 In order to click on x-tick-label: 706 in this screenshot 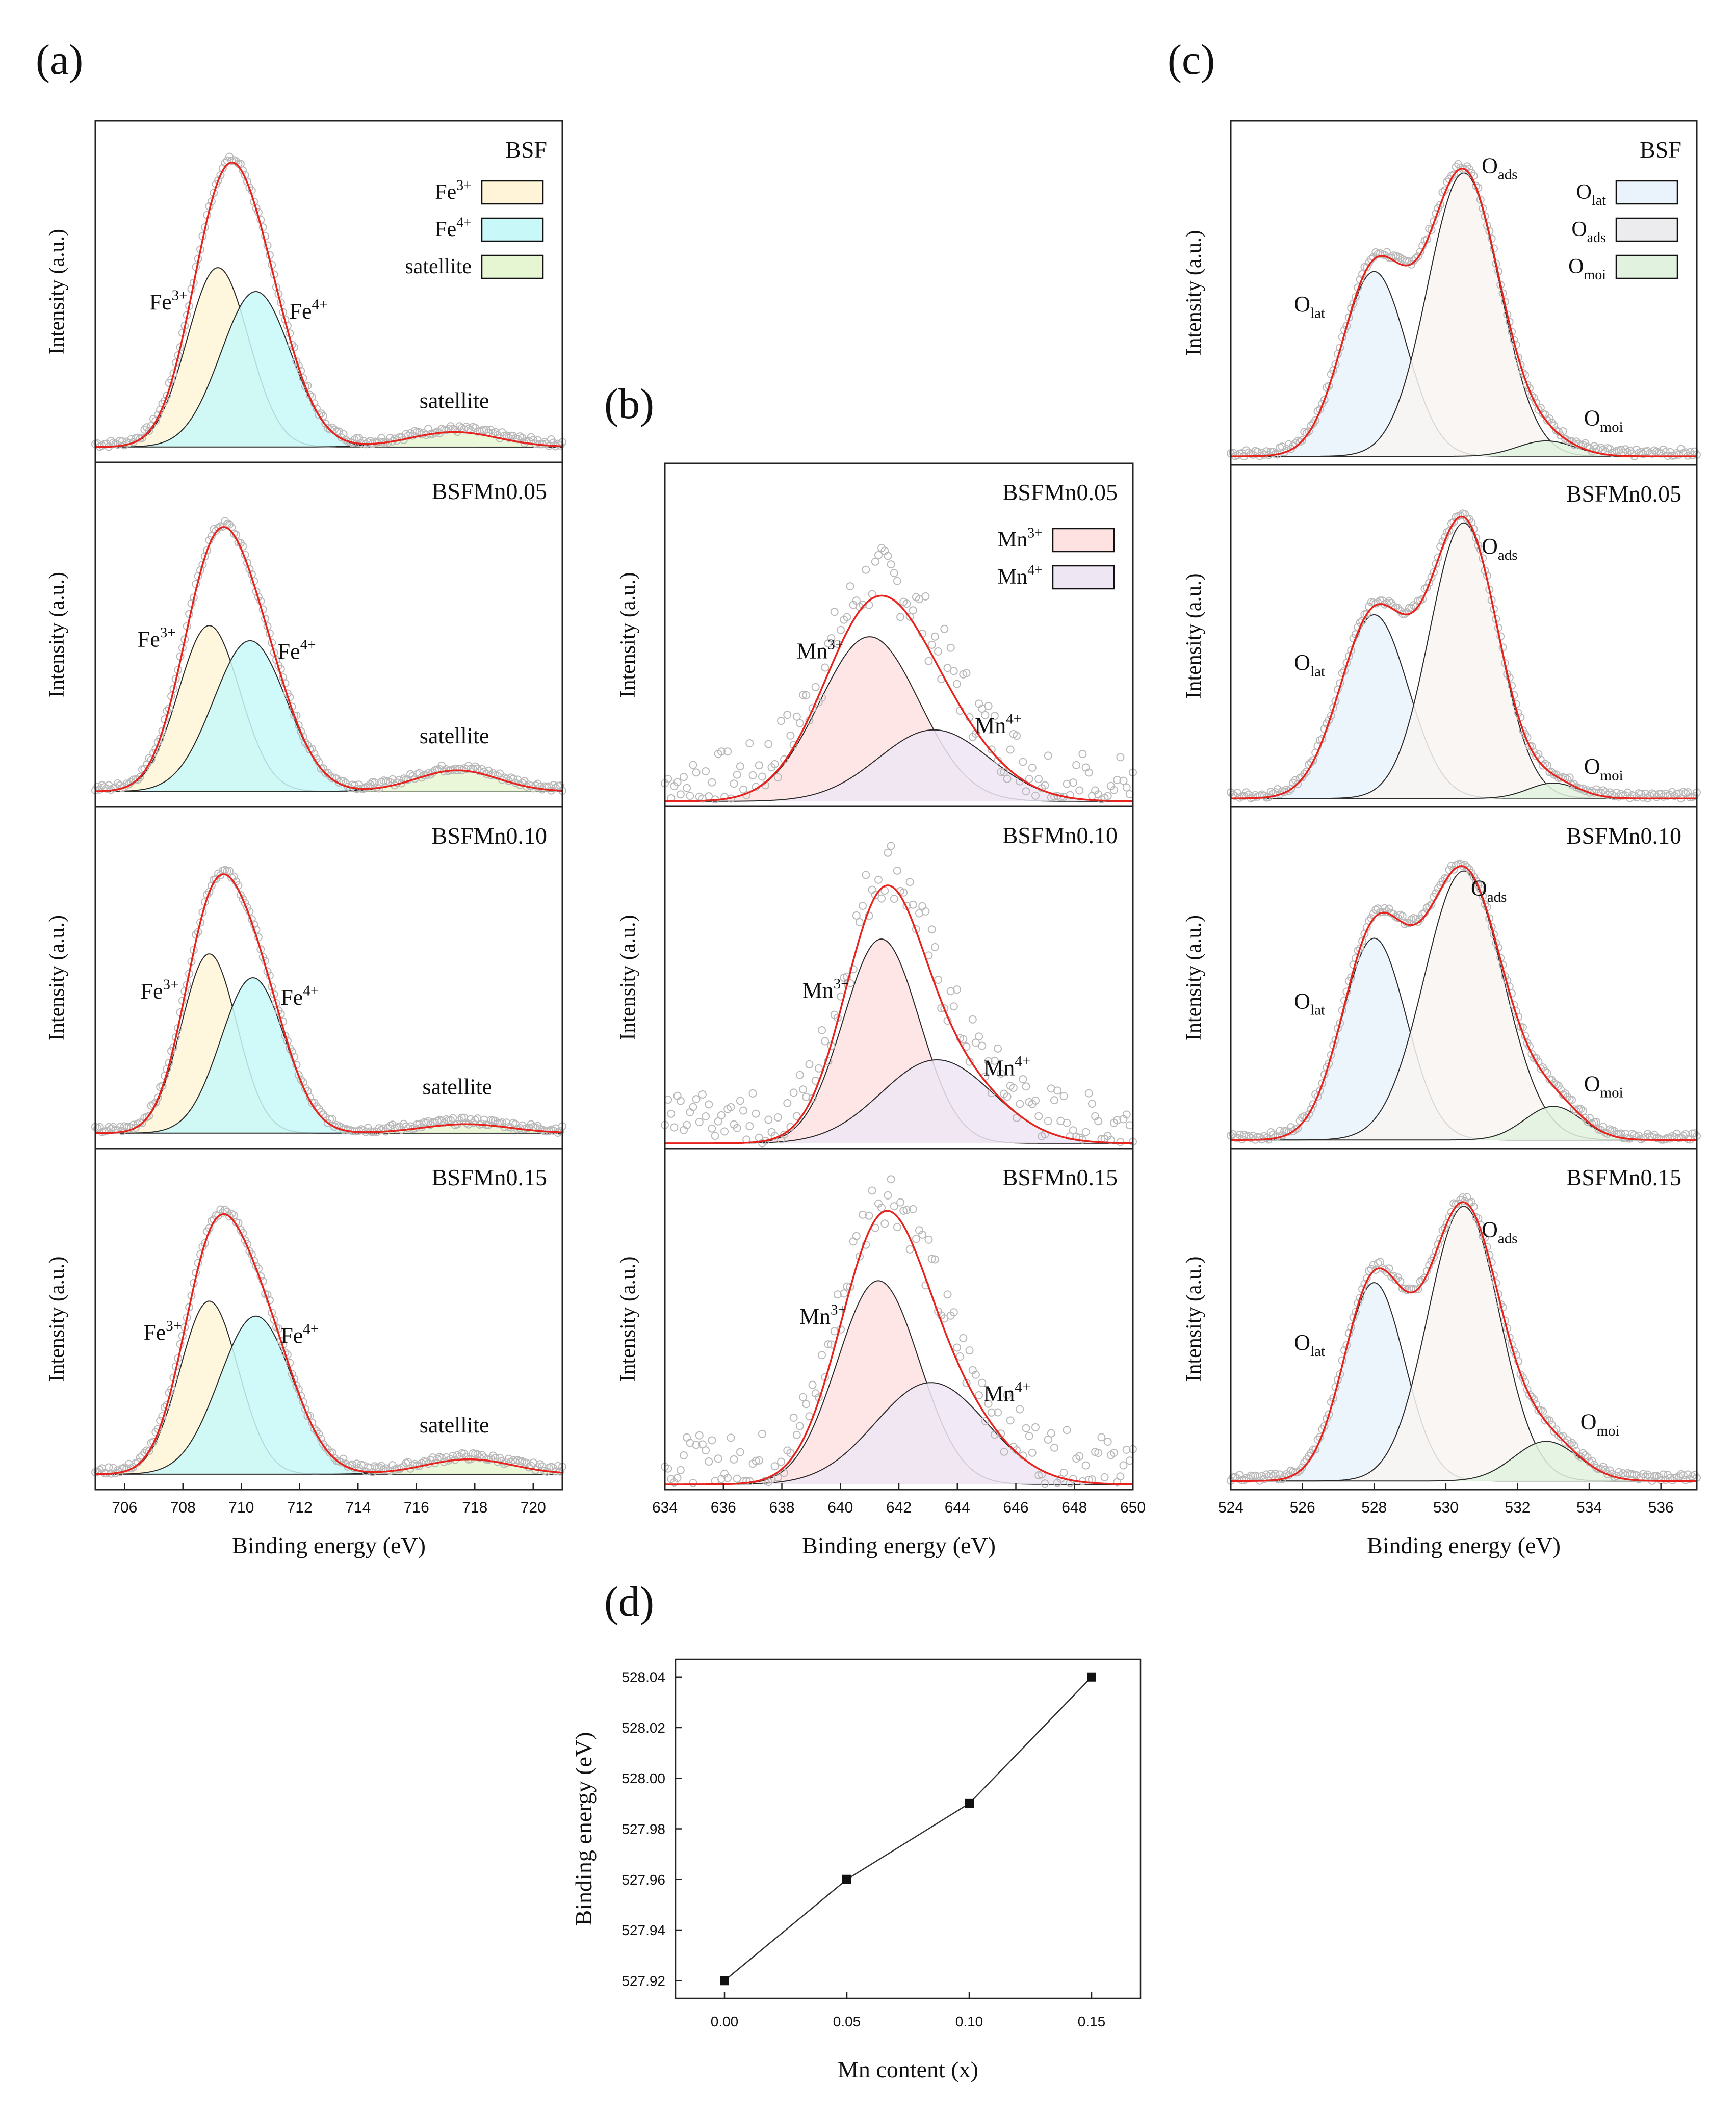, I will do `click(124, 1507)`.